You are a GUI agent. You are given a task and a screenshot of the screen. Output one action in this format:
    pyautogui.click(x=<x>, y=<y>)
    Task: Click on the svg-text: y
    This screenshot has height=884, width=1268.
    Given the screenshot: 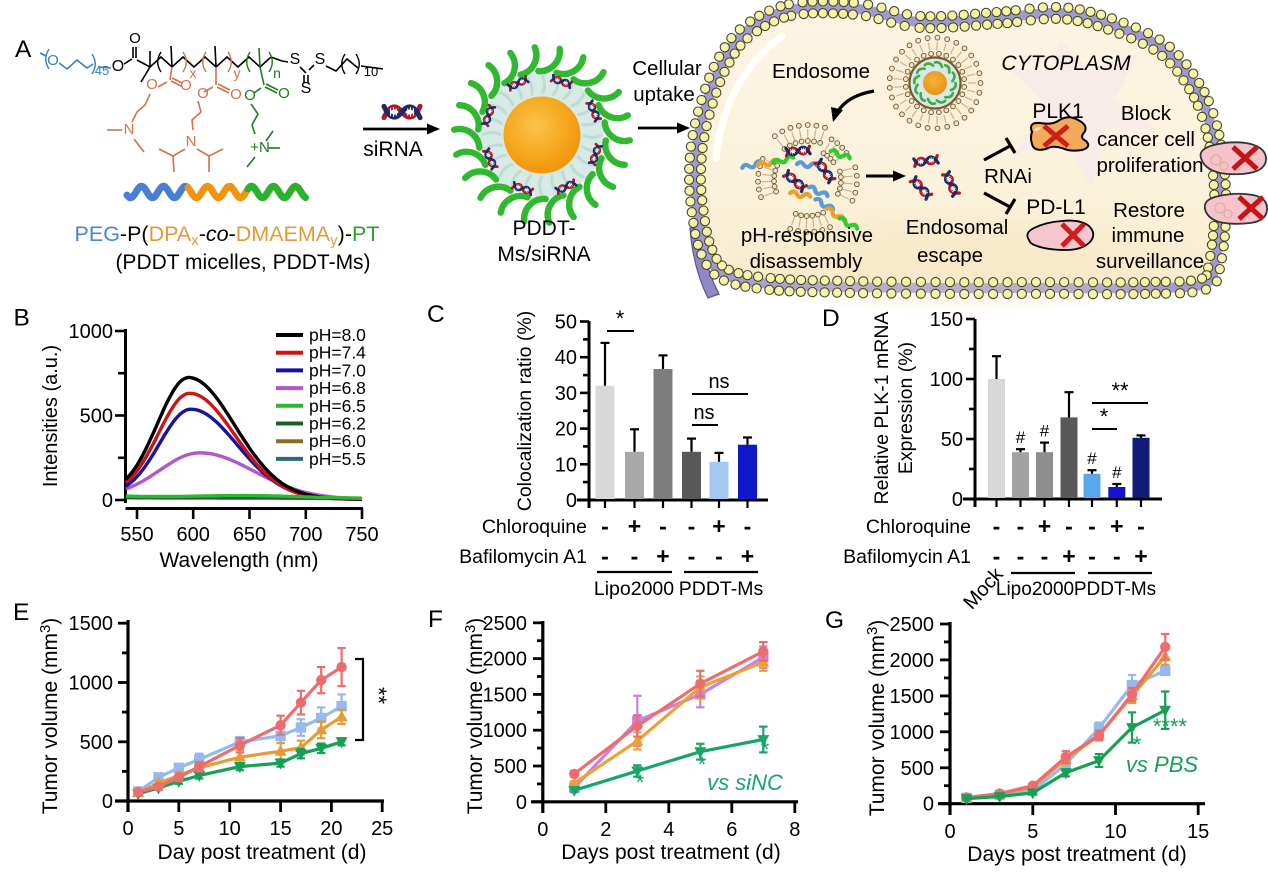 What is the action you would take?
    pyautogui.click(x=237, y=73)
    